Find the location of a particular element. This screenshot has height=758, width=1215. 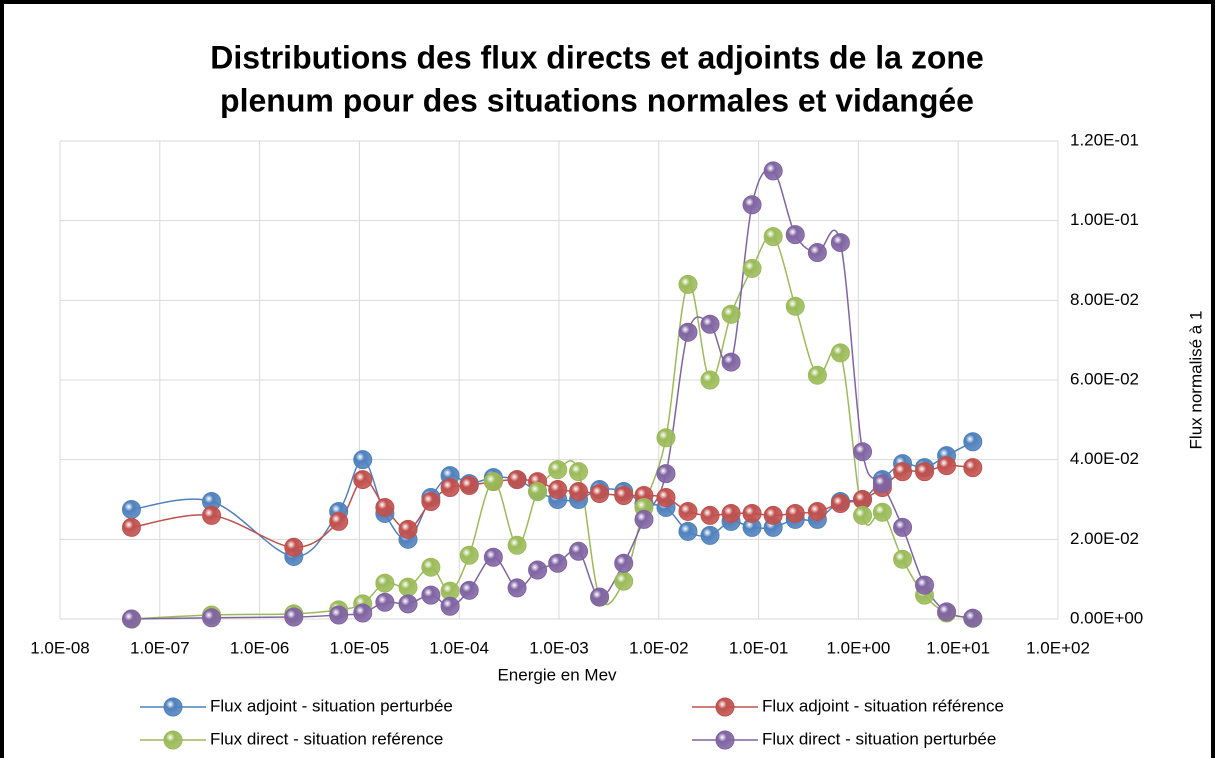

x-axis-title: Energie en Mev is located at coordinates (557, 674).